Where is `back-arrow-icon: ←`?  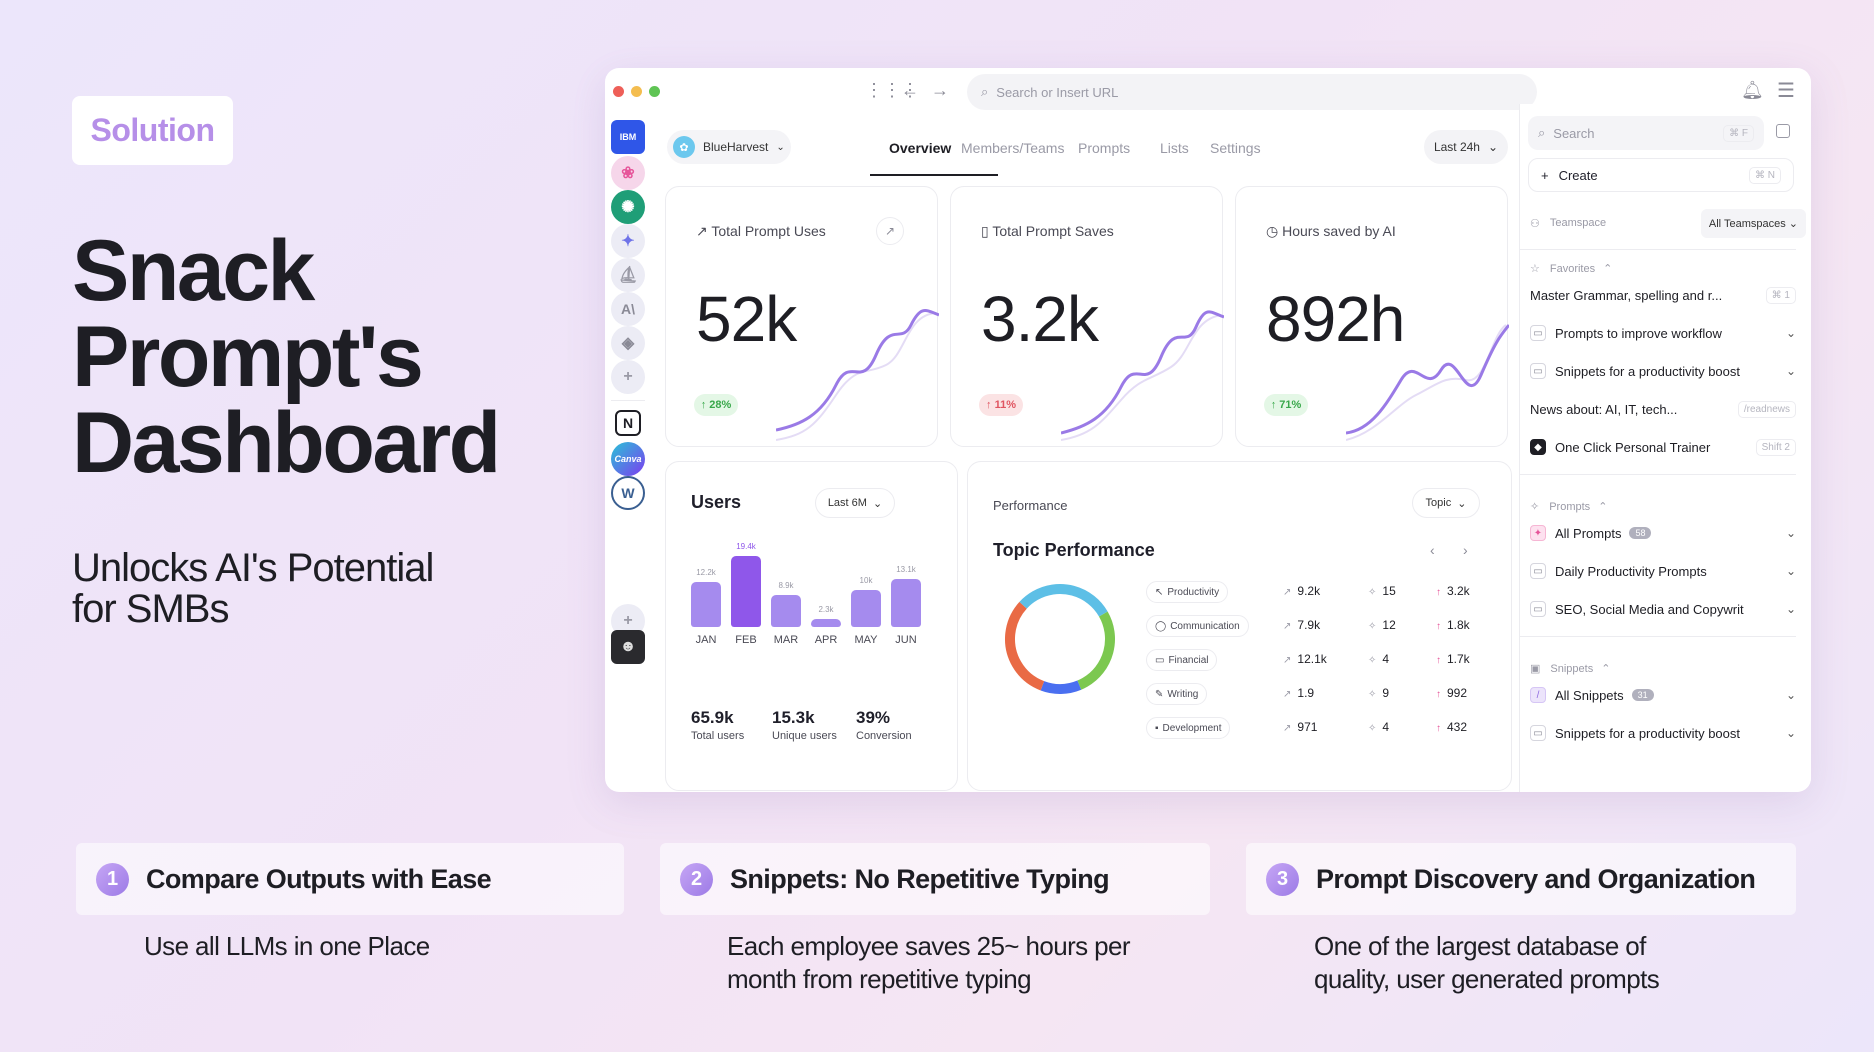
back-arrow-icon: ← is located at coordinates (910, 90).